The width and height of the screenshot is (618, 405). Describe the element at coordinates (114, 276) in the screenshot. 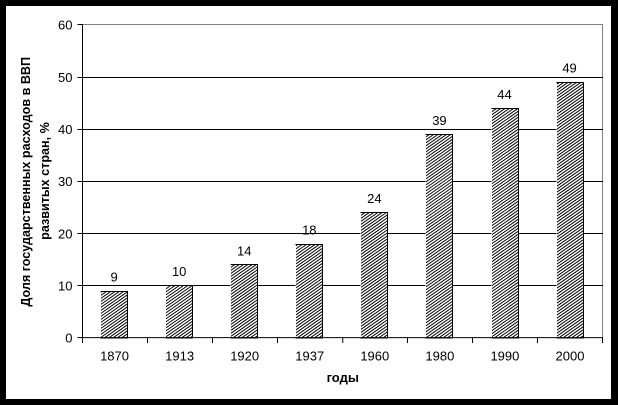

I see `svg-text: 9` at that location.